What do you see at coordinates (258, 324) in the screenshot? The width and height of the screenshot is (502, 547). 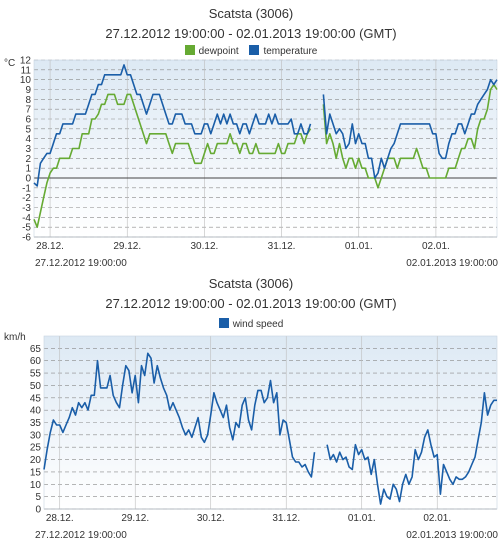 I see `legend-label-wind-speed: wind speed` at bounding box center [258, 324].